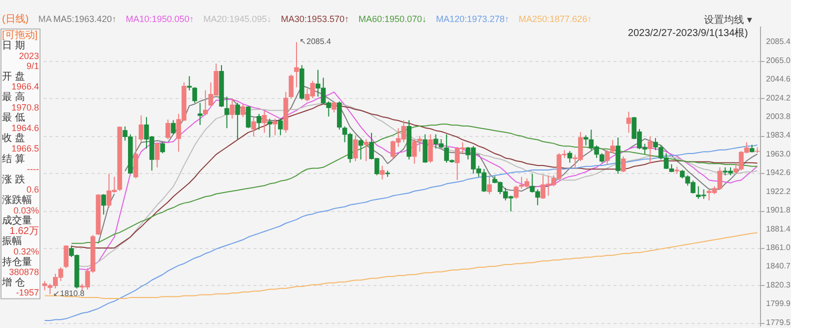  Describe the element at coordinates (779, 79) in the screenshot. I see `y-tick-label: 2044.6` at that location.